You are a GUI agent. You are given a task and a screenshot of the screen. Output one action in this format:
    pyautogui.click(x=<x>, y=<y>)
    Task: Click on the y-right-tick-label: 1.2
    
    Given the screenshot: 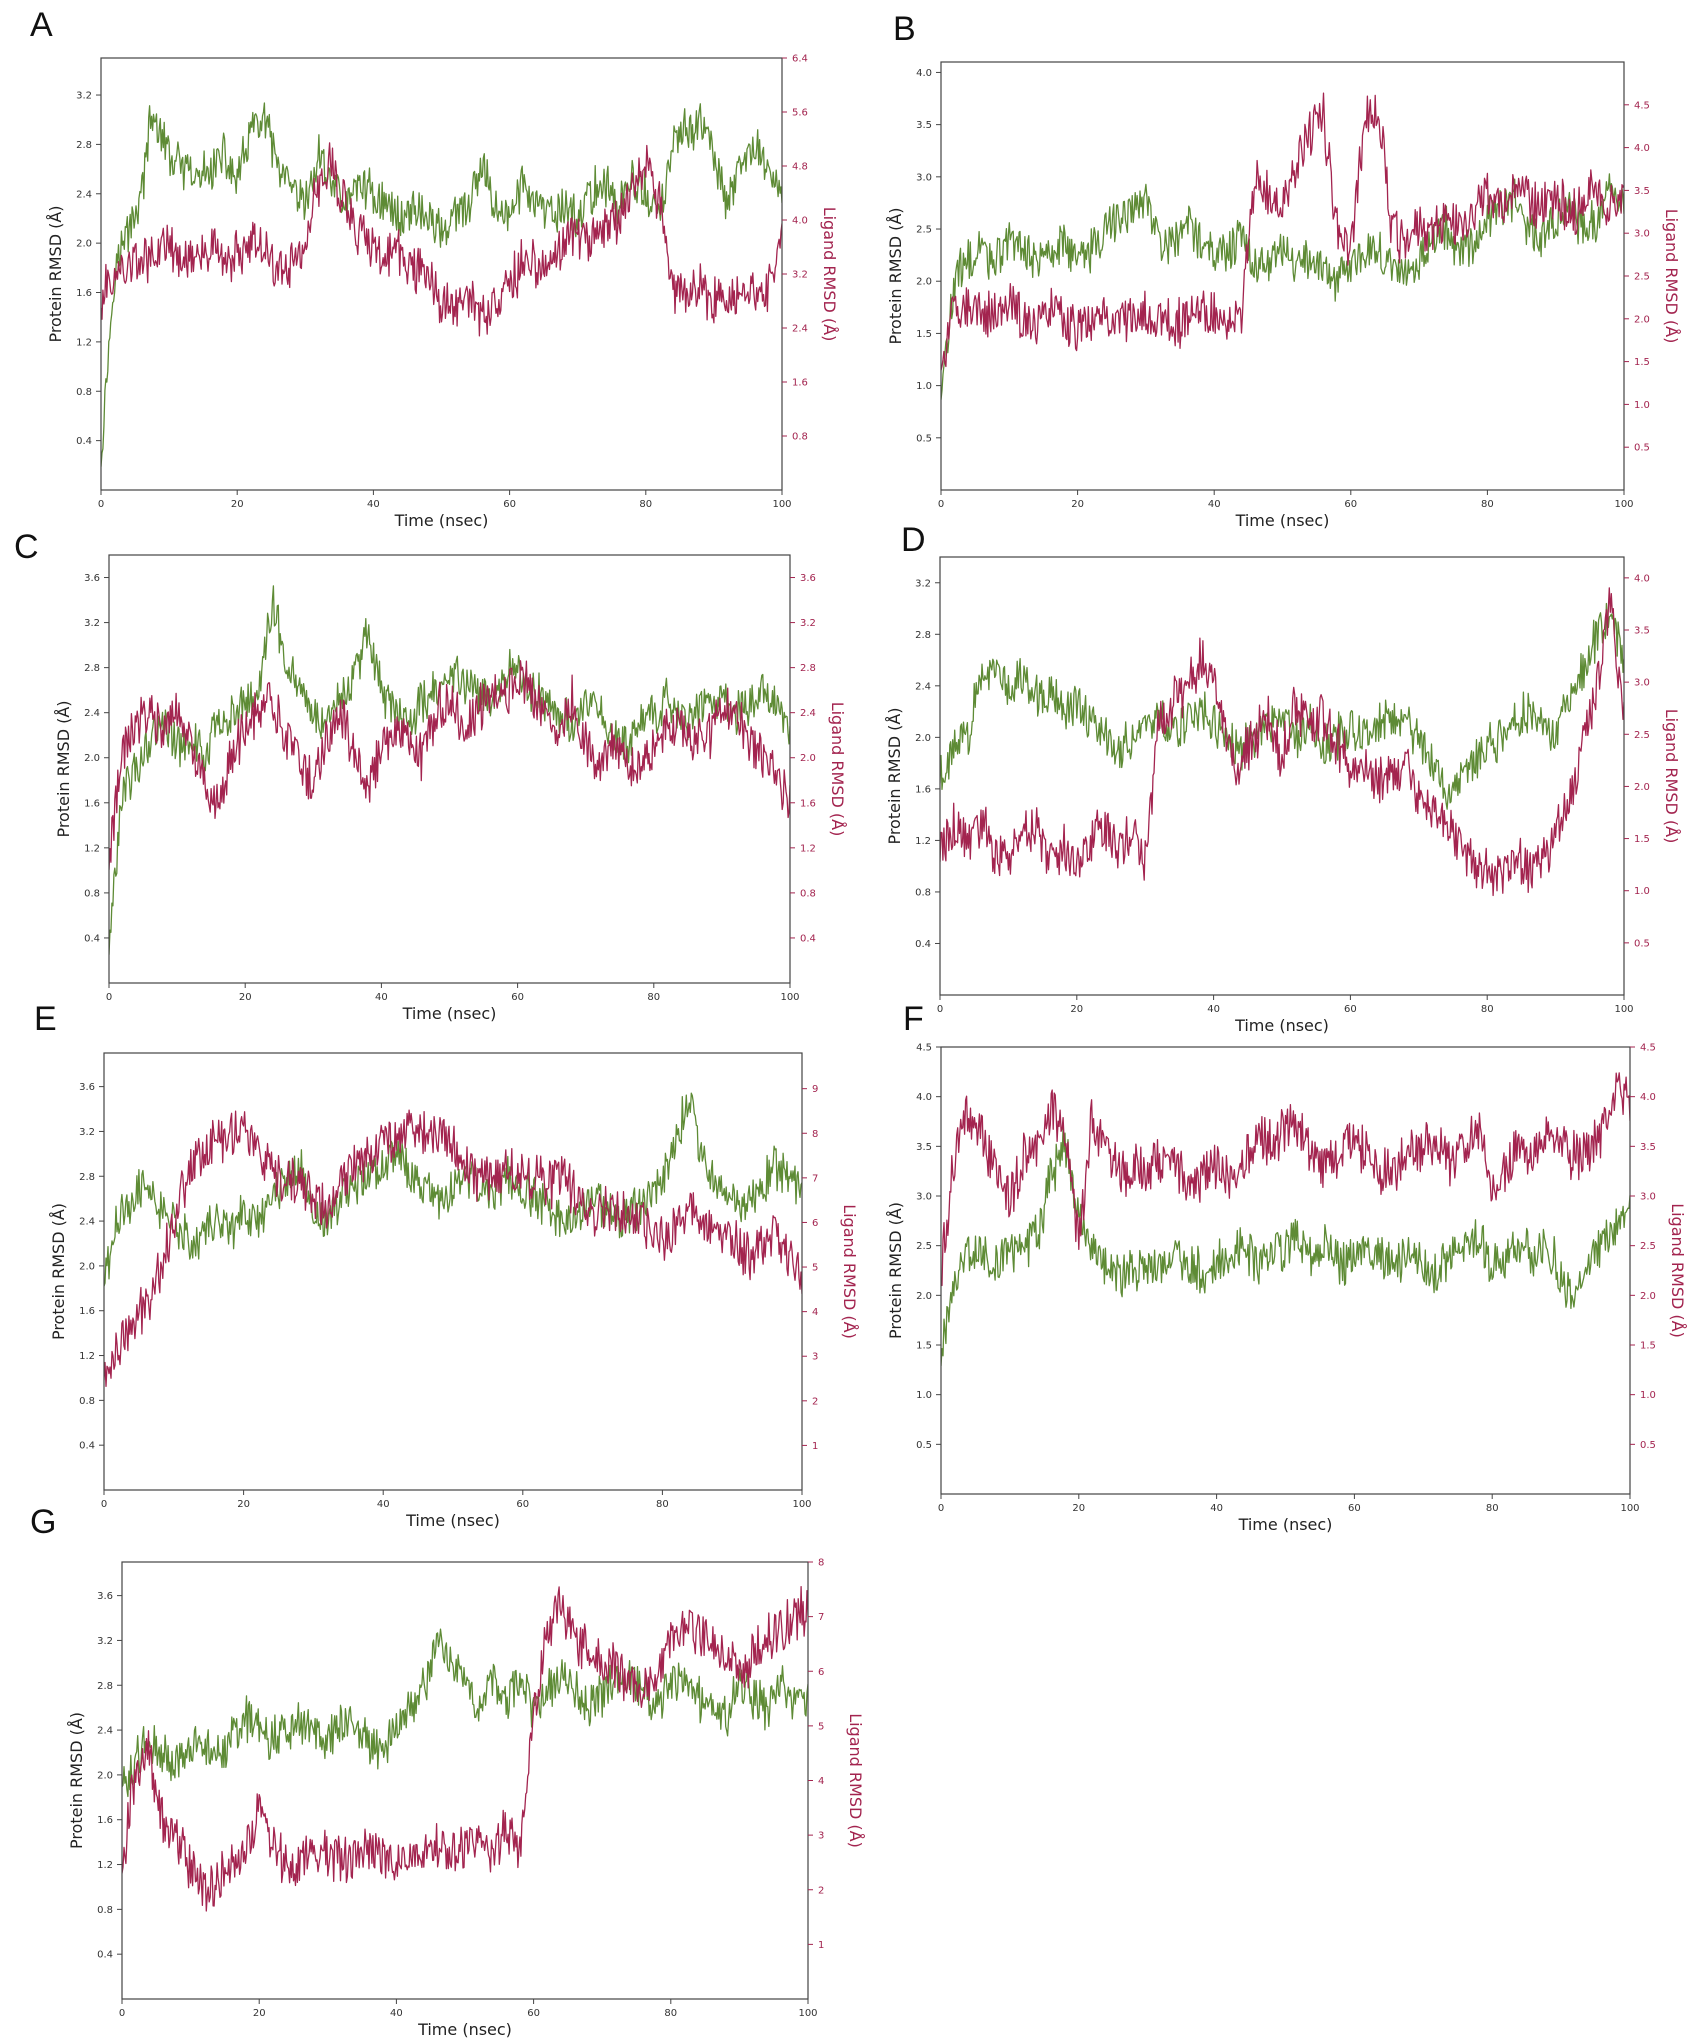 What is the action you would take?
    pyautogui.click(x=808, y=848)
    